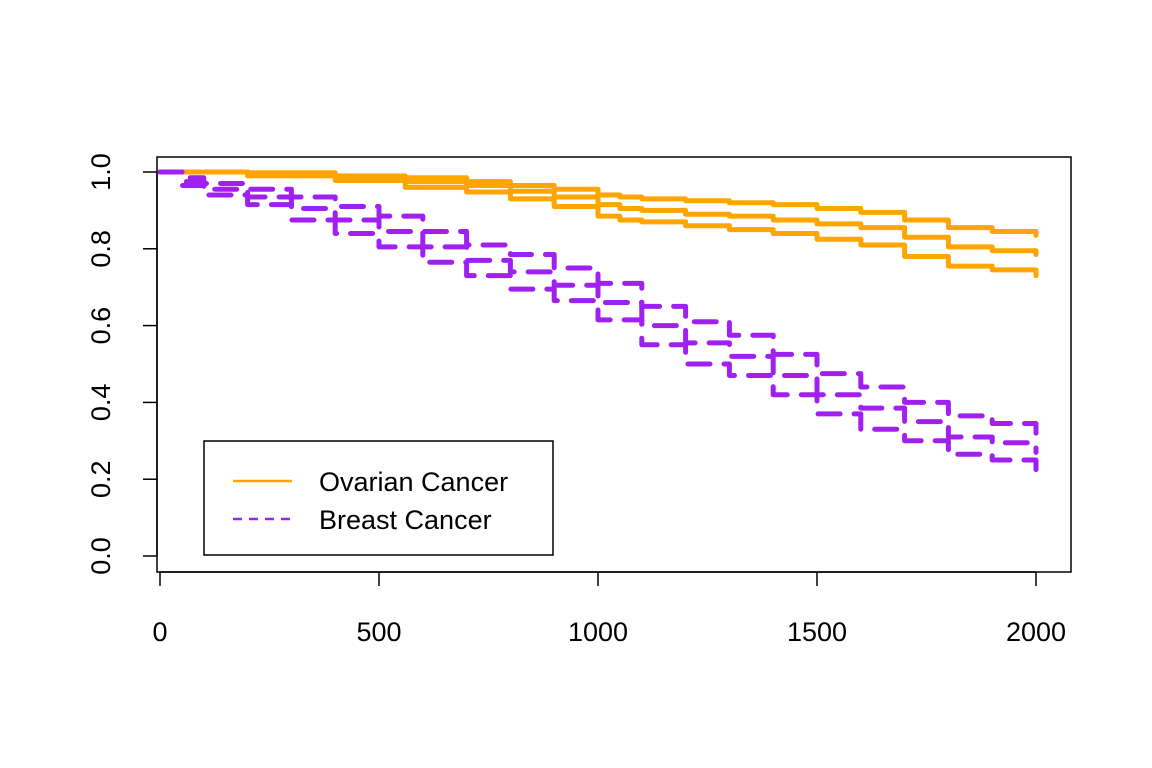 The image size is (1152, 768). Describe the element at coordinates (598, 632) in the screenshot. I see `x-tick-label: 1000` at that location.